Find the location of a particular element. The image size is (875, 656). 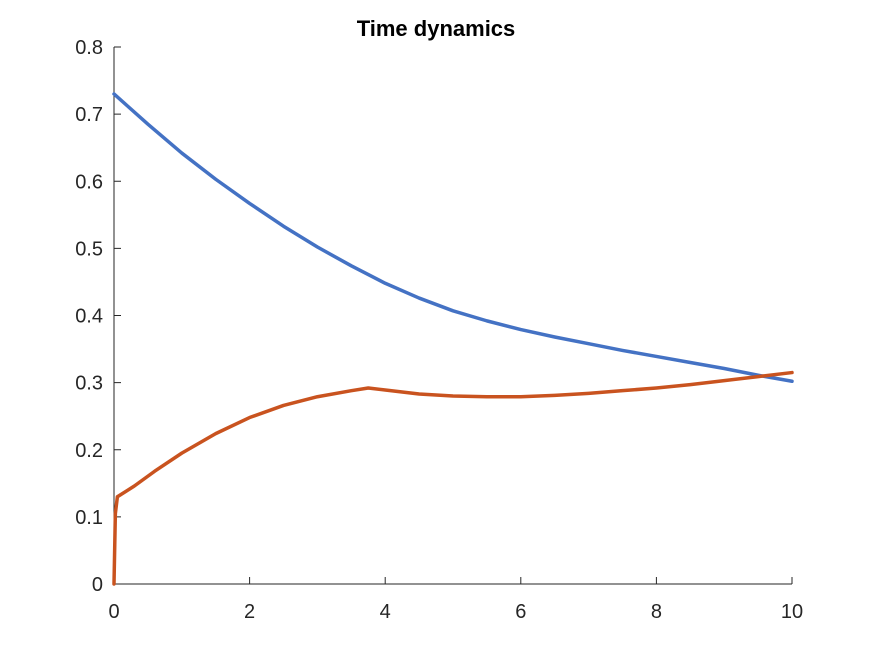

x-ticks: 0 2 4 6 8 10 is located at coordinates (455, 600).